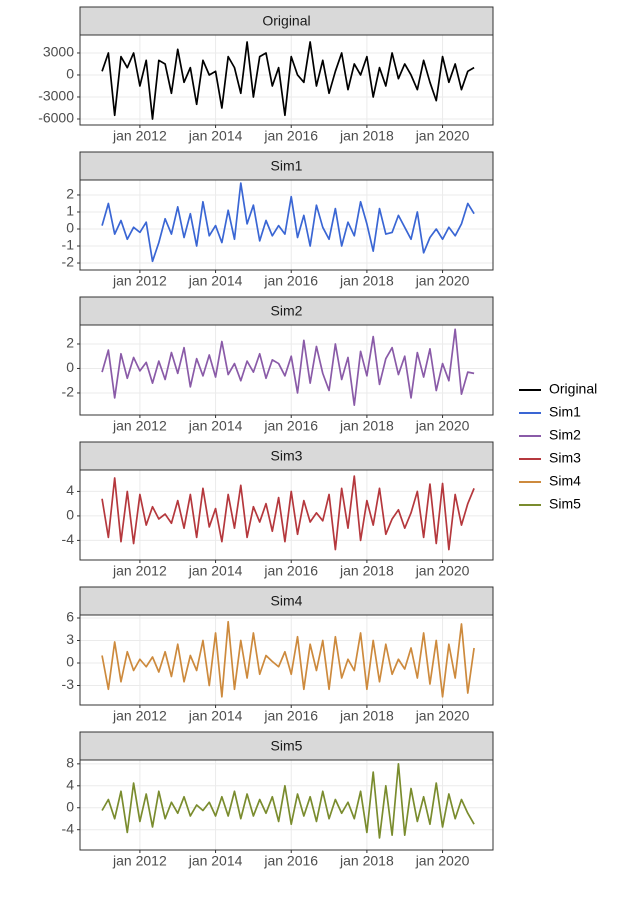 The image size is (620, 900). I want to click on y-tick-label: 3000, so click(58, 52).